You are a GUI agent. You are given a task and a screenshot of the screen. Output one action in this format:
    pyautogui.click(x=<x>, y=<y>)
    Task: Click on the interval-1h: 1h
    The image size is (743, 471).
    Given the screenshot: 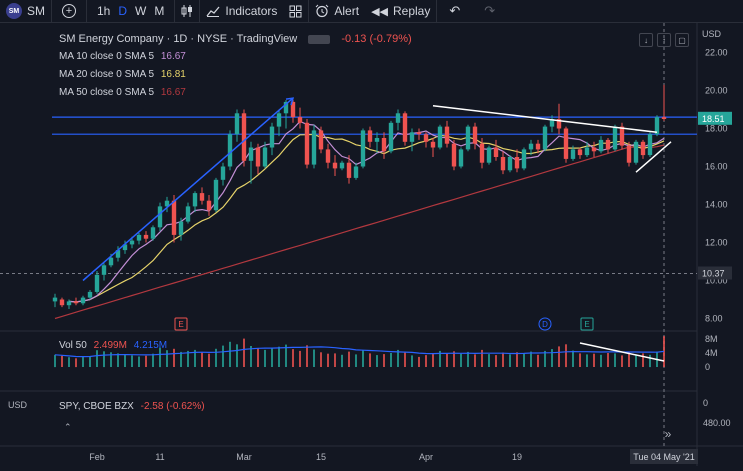 What is the action you would take?
    pyautogui.click(x=104, y=11)
    